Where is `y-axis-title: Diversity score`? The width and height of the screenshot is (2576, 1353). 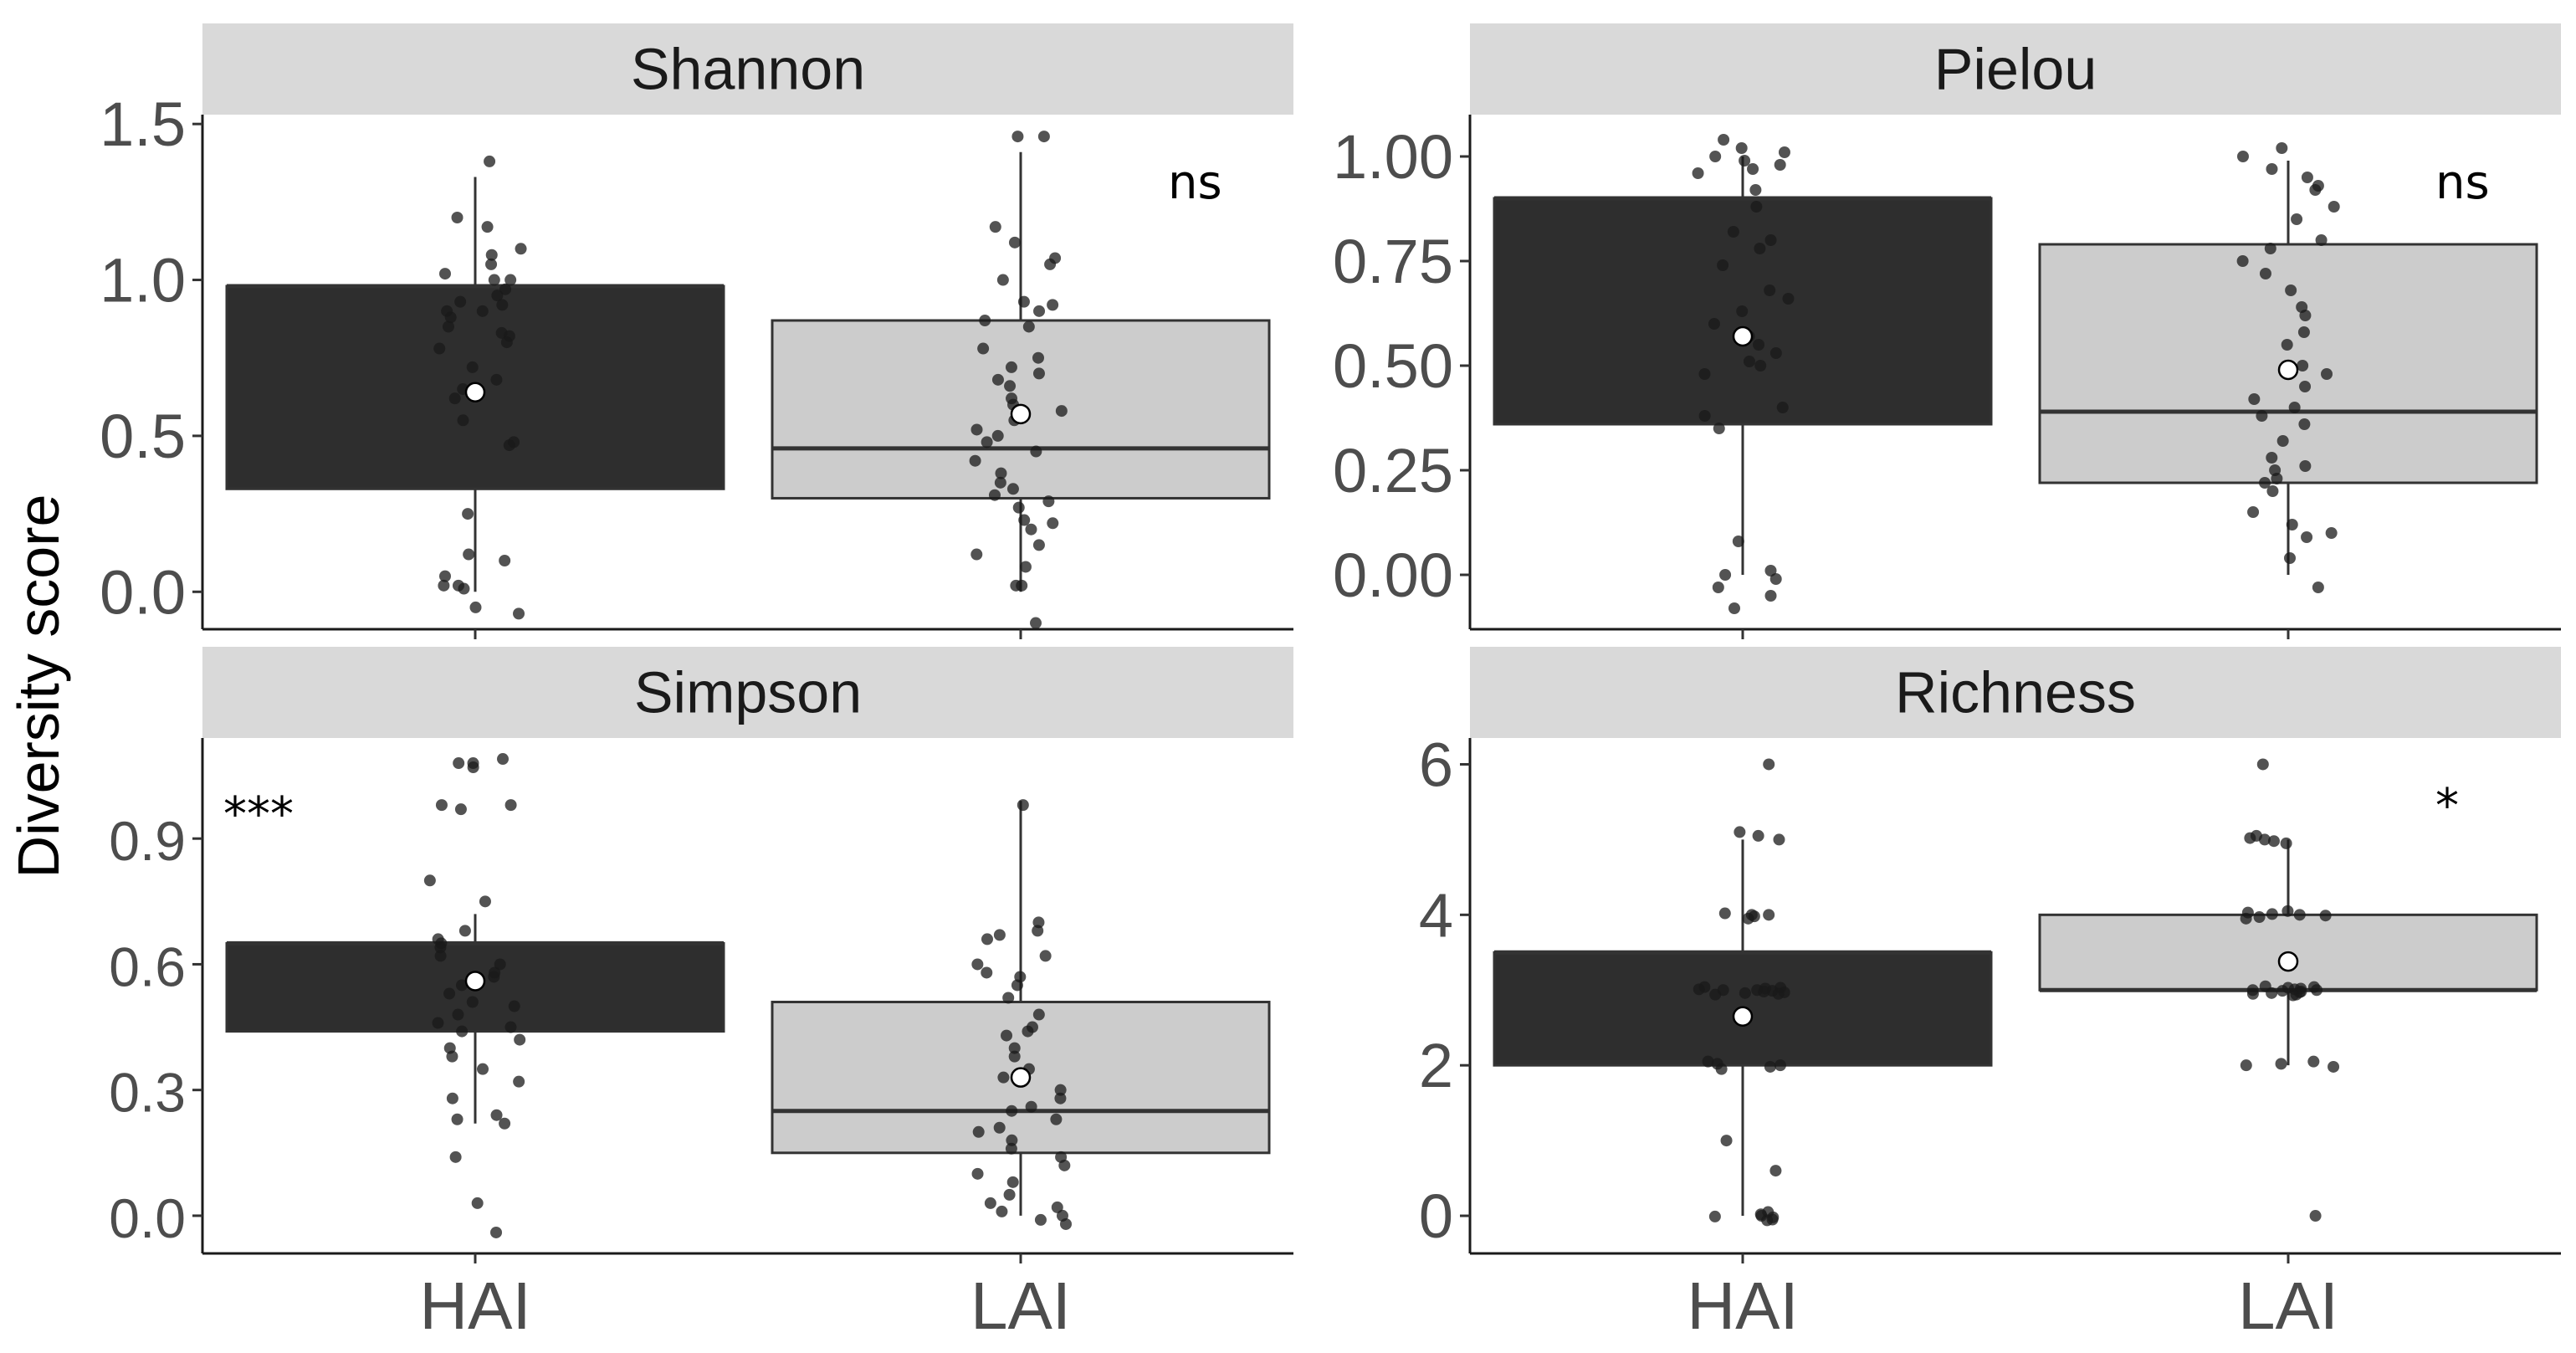
y-axis-title: Diversity score is located at coordinates (39, 687).